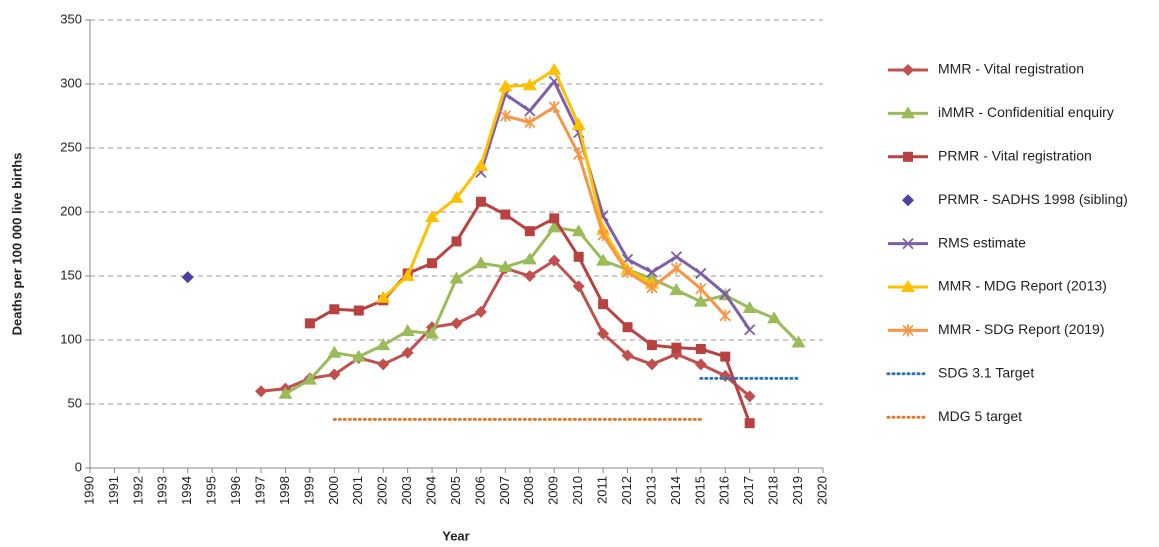 The width and height of the screenshot is (1159, 547). What do you see at coordinates (528, 490) in the screenshot?
I see `x-tick-label: 2008` at bounding box center [528, 490].